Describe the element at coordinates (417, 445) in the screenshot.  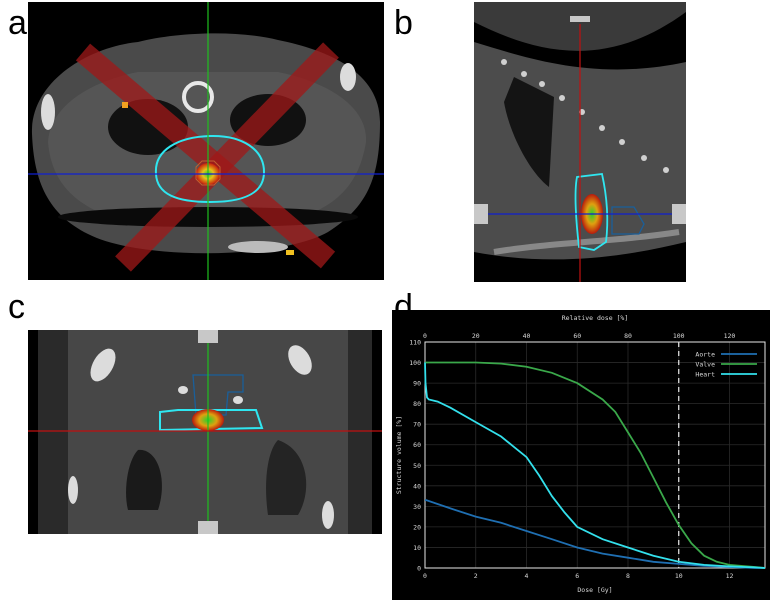
I see `y-tick-label: 60` at that location.